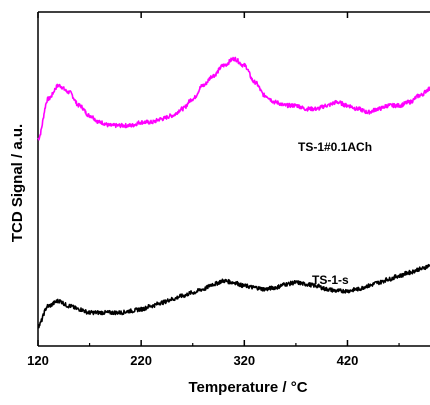  What do you see at coordinates (141, 360) in the screenshot?
I see `x-tick-label: 220` at bounding box center [141, 360].